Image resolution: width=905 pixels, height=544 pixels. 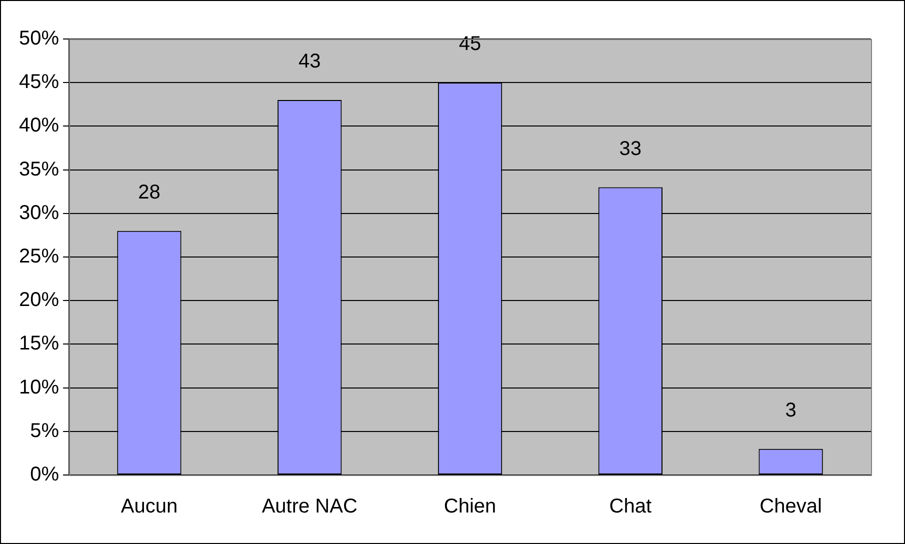 What do you see at coordinates (630, 149) in the screenshot?
I see `data-label: 33` at bounding box center [630, 149].